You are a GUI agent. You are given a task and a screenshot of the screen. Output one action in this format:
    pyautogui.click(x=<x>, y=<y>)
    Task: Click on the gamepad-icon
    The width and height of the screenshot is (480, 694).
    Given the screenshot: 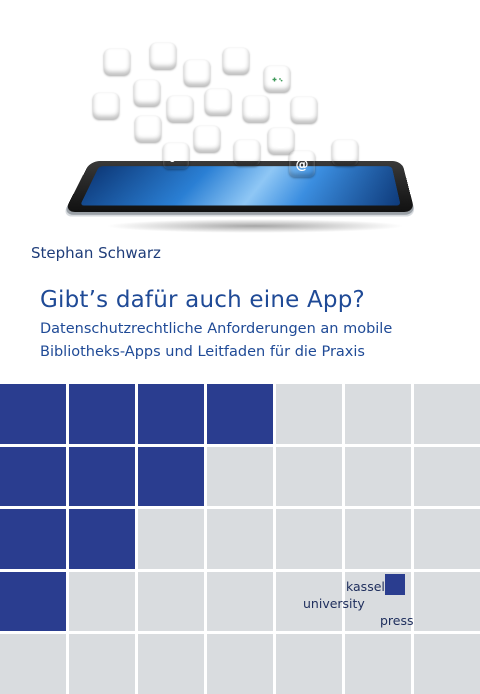 What is the action you would take?
    pyautogui.click(x=277, y=79)
    